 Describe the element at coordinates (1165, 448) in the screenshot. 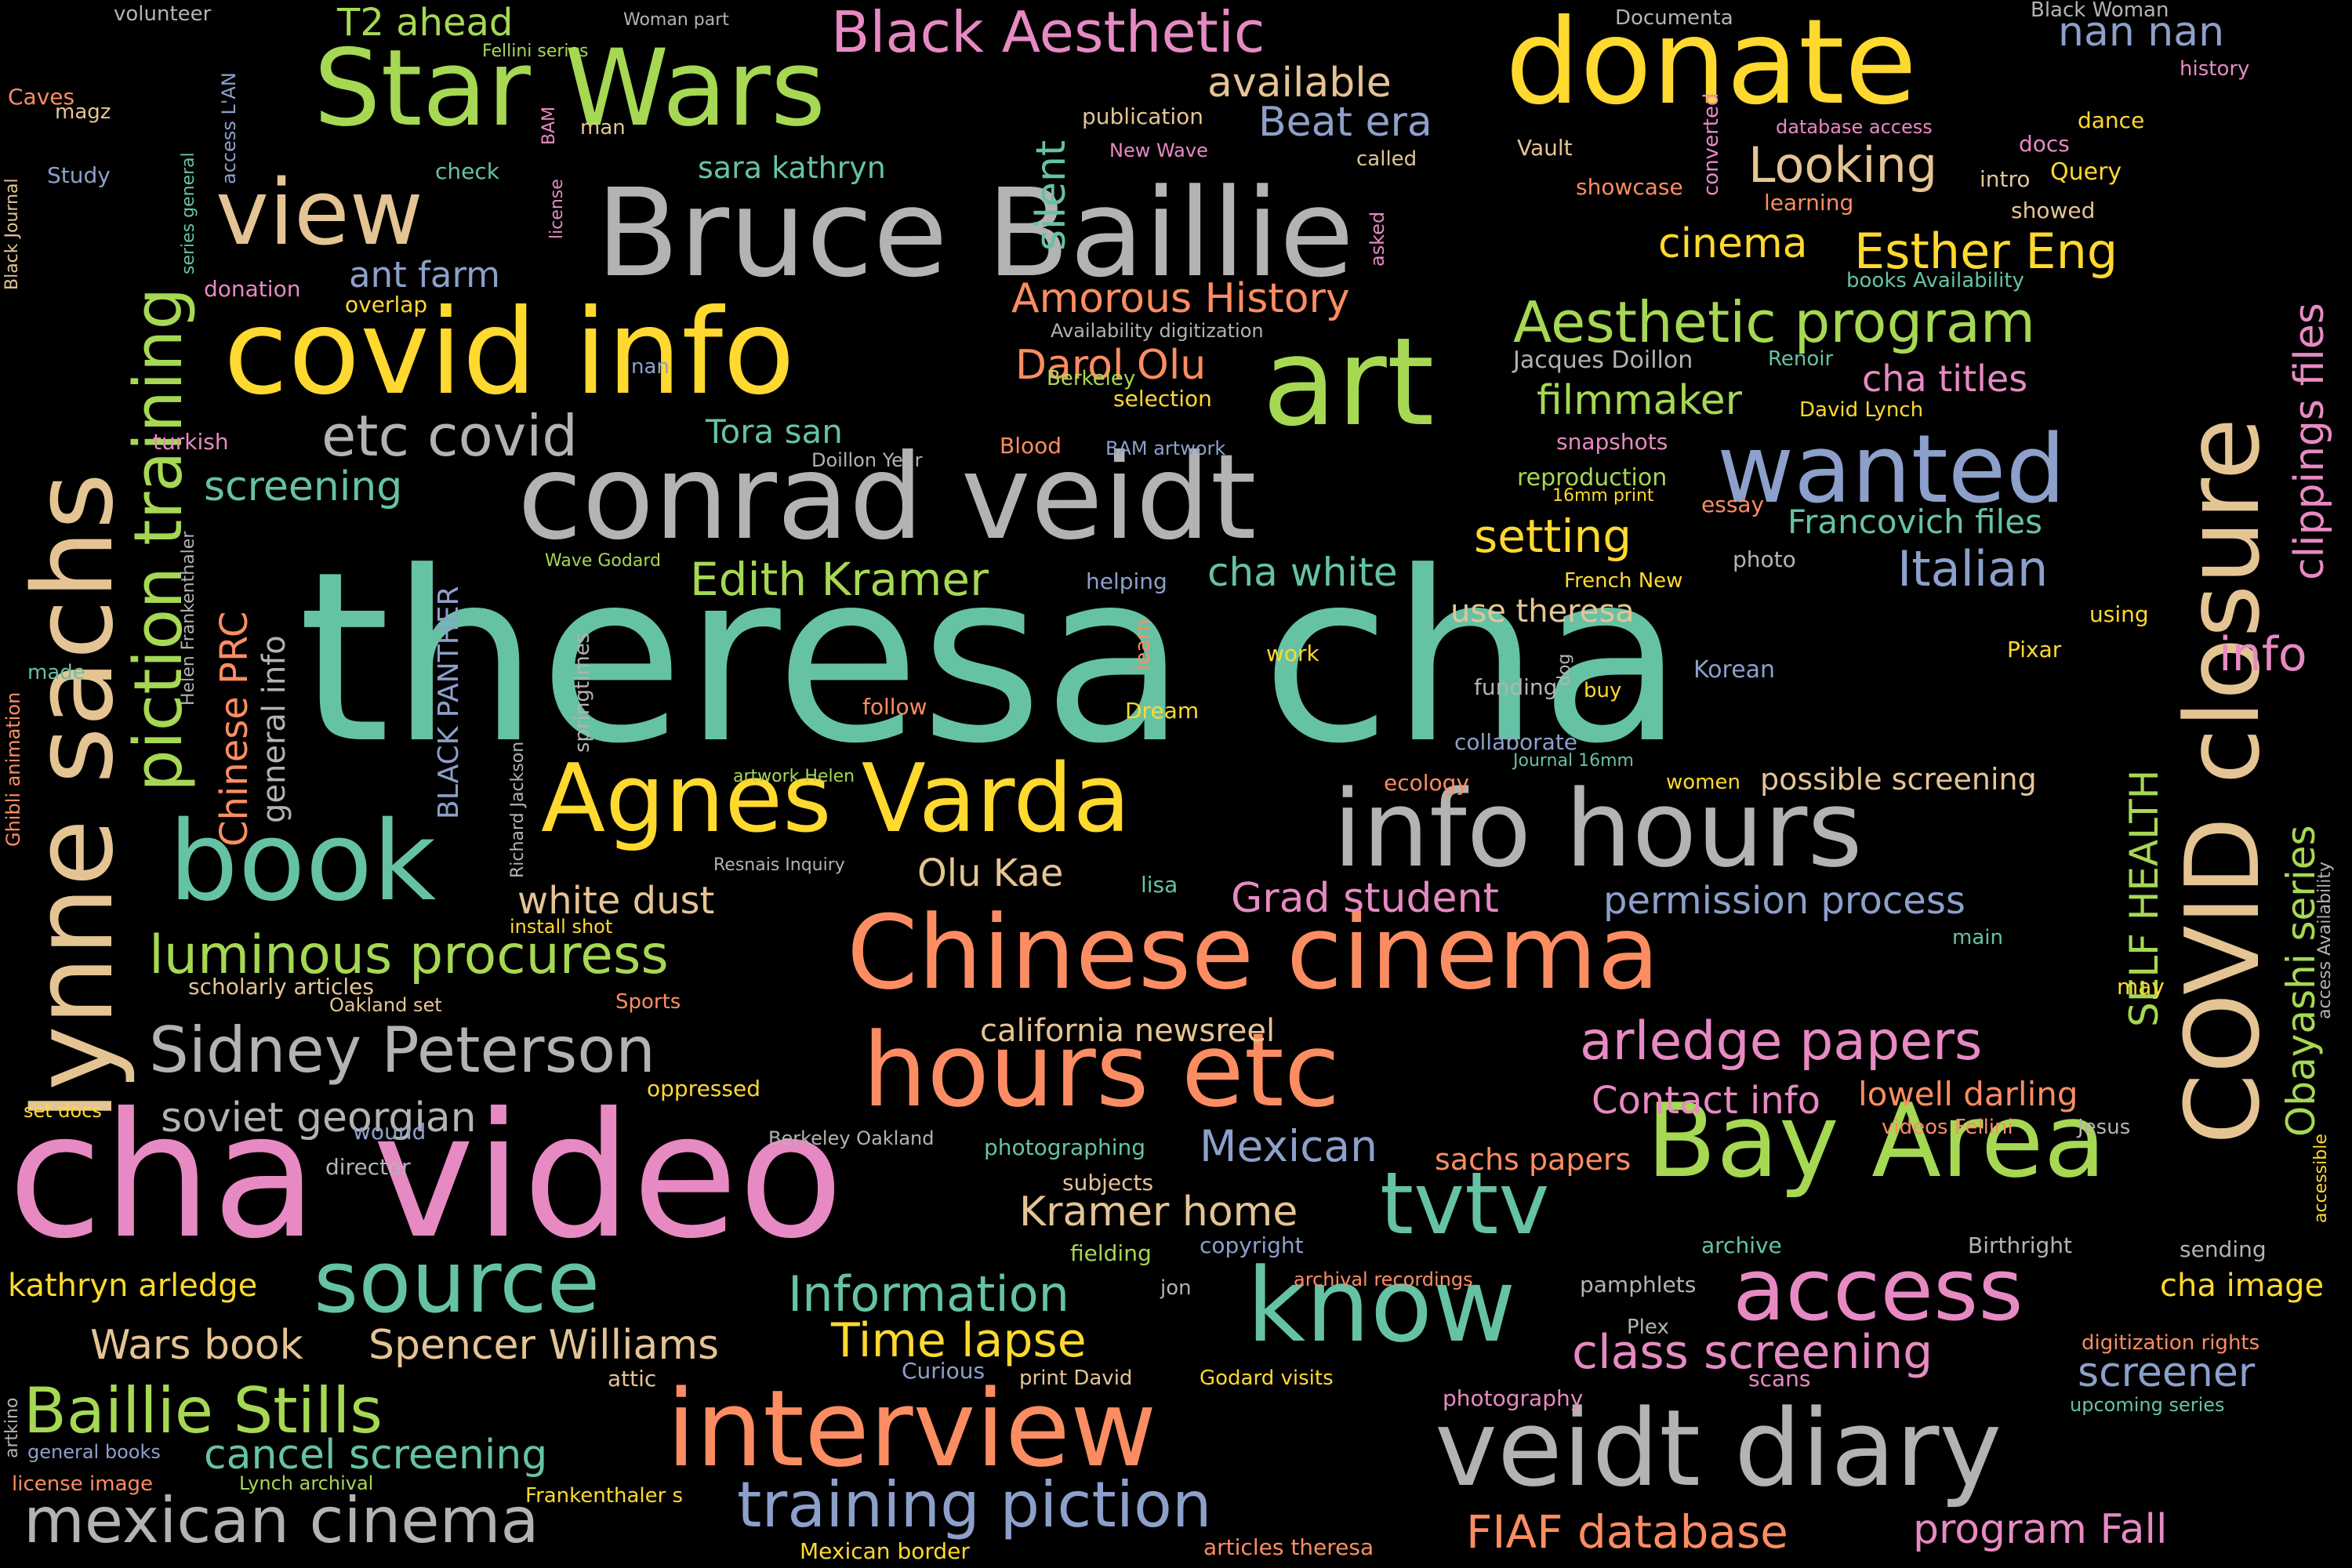

I see `word-bam-artwork: BAM artwork` at that location.